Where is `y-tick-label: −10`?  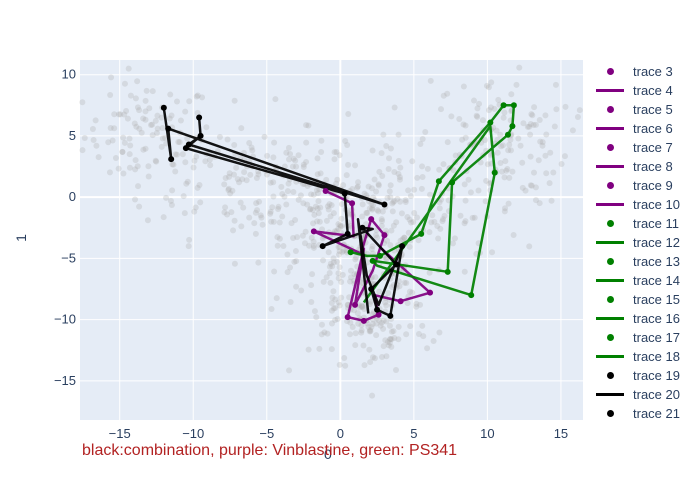 y-tick-label: −10 is located at coordinates (65, 319).